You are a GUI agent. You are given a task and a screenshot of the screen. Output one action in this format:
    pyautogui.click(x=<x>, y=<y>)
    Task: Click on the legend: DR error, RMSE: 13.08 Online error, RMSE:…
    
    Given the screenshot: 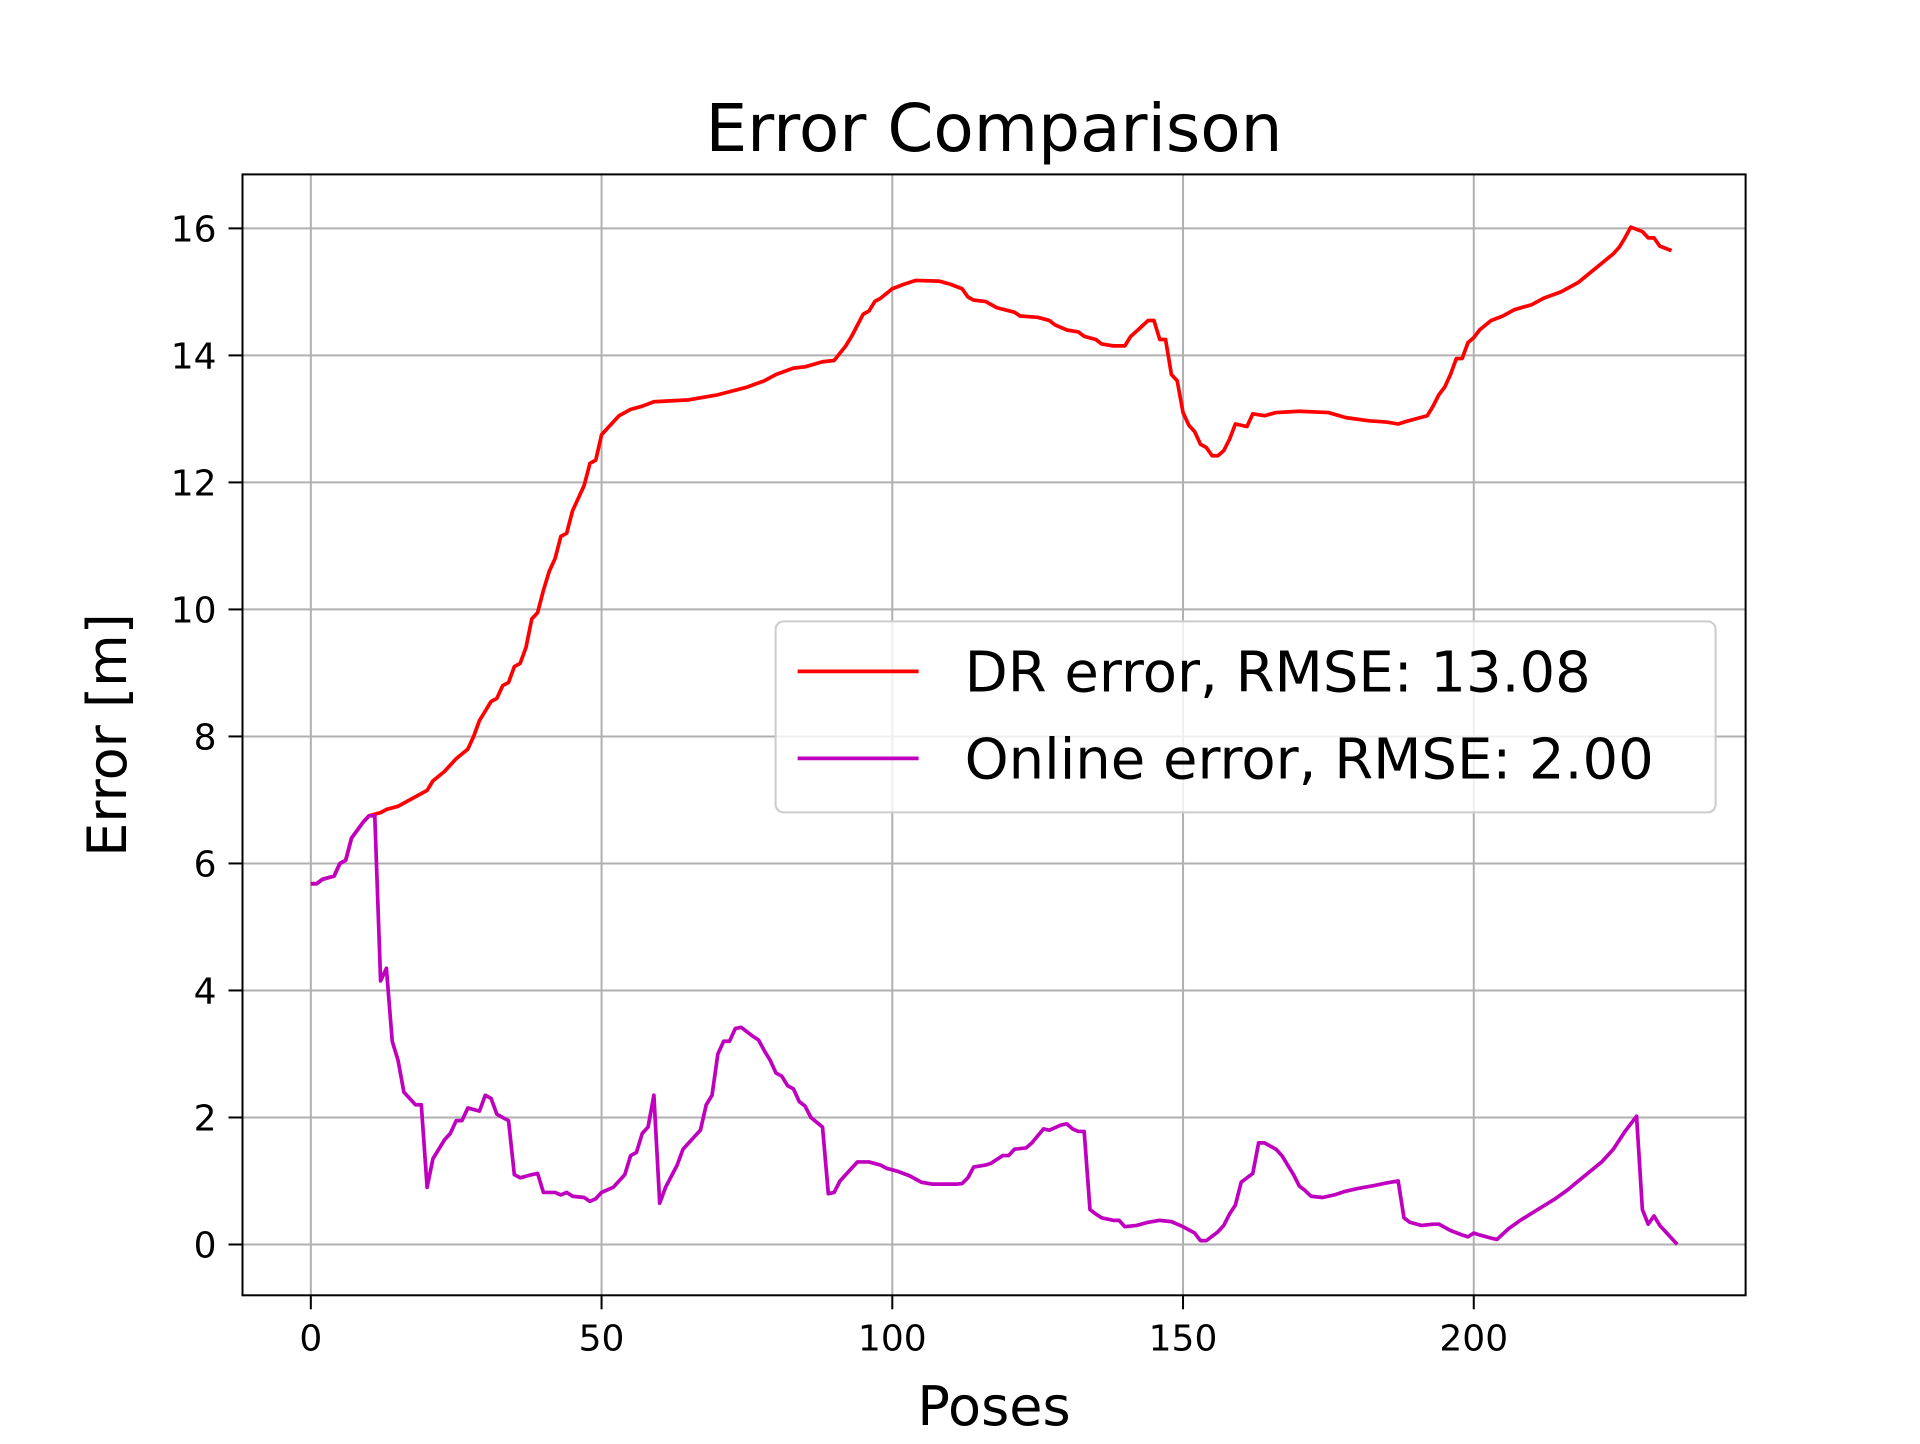 What is the action you would take?
    pyautogui.click(x=1245, y=717)
    